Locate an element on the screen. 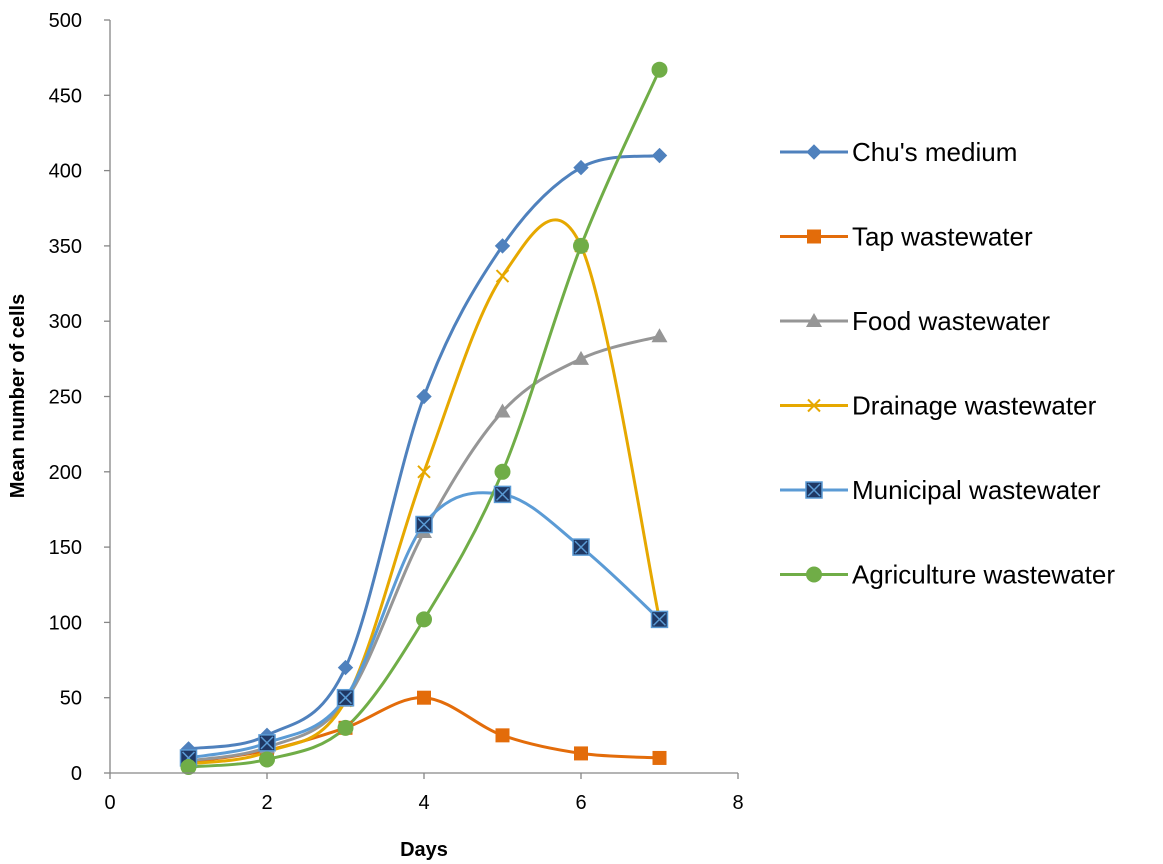 The width and height of the screenshot is (1163, 864). legend-item-drainage-wastewater: Drainage wastewater is located at coordinates (938, 406).